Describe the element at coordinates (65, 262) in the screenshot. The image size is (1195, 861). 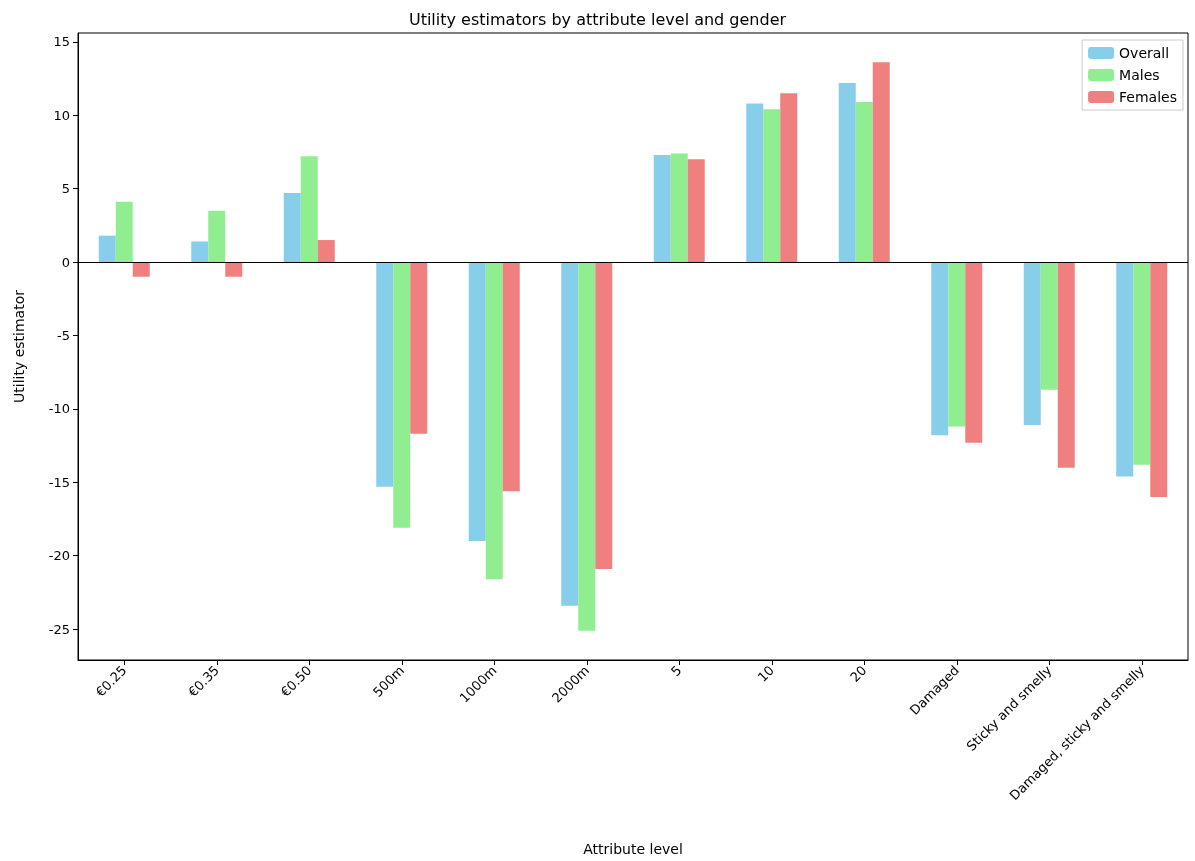
I see `y-tick-label: 0` at that location.